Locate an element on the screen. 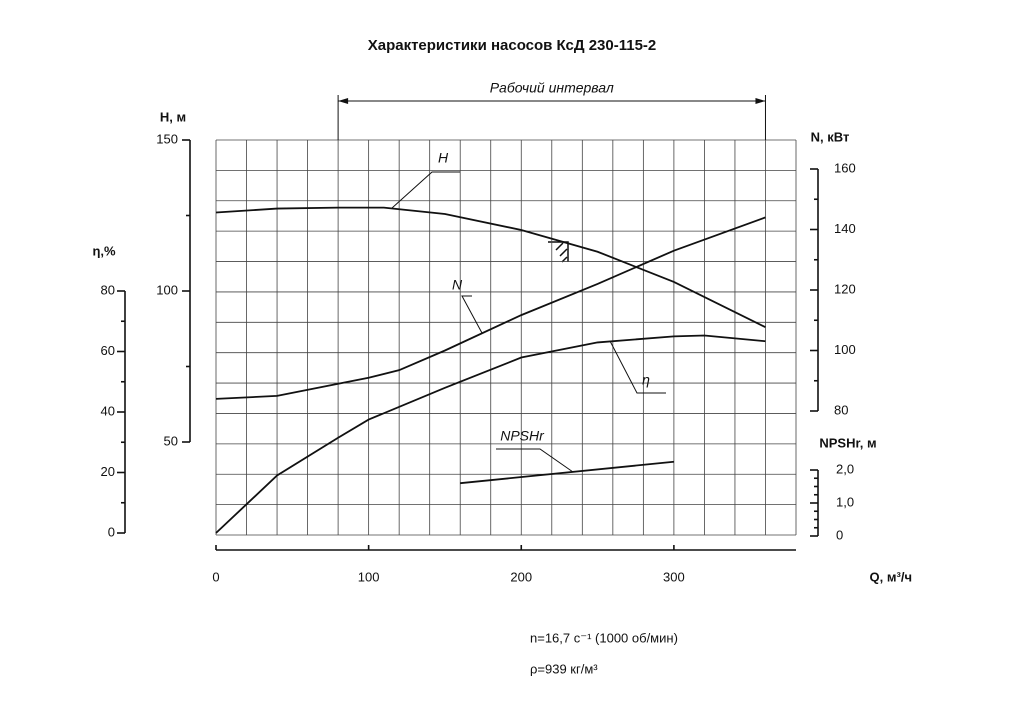 Image resolution: width=1024 pixels, height=725 pixels. optimum-marker is located at coordinates (558, 252).